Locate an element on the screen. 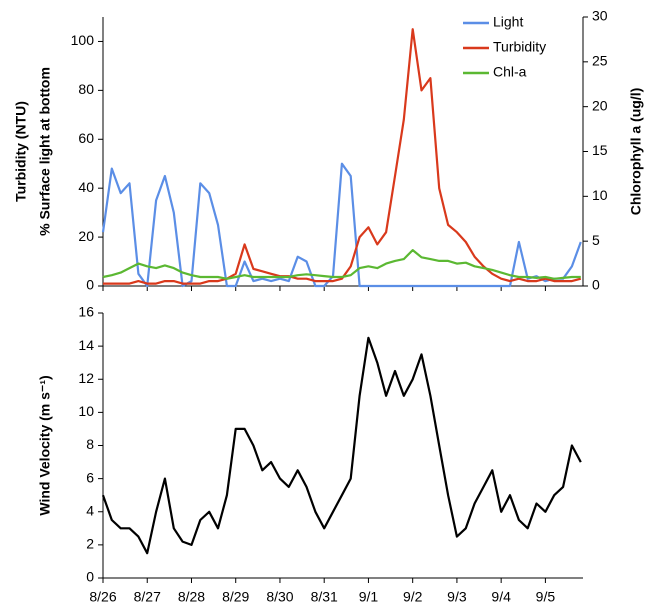  x-tick-label: 9/4 is located at coordinates (501, 597).